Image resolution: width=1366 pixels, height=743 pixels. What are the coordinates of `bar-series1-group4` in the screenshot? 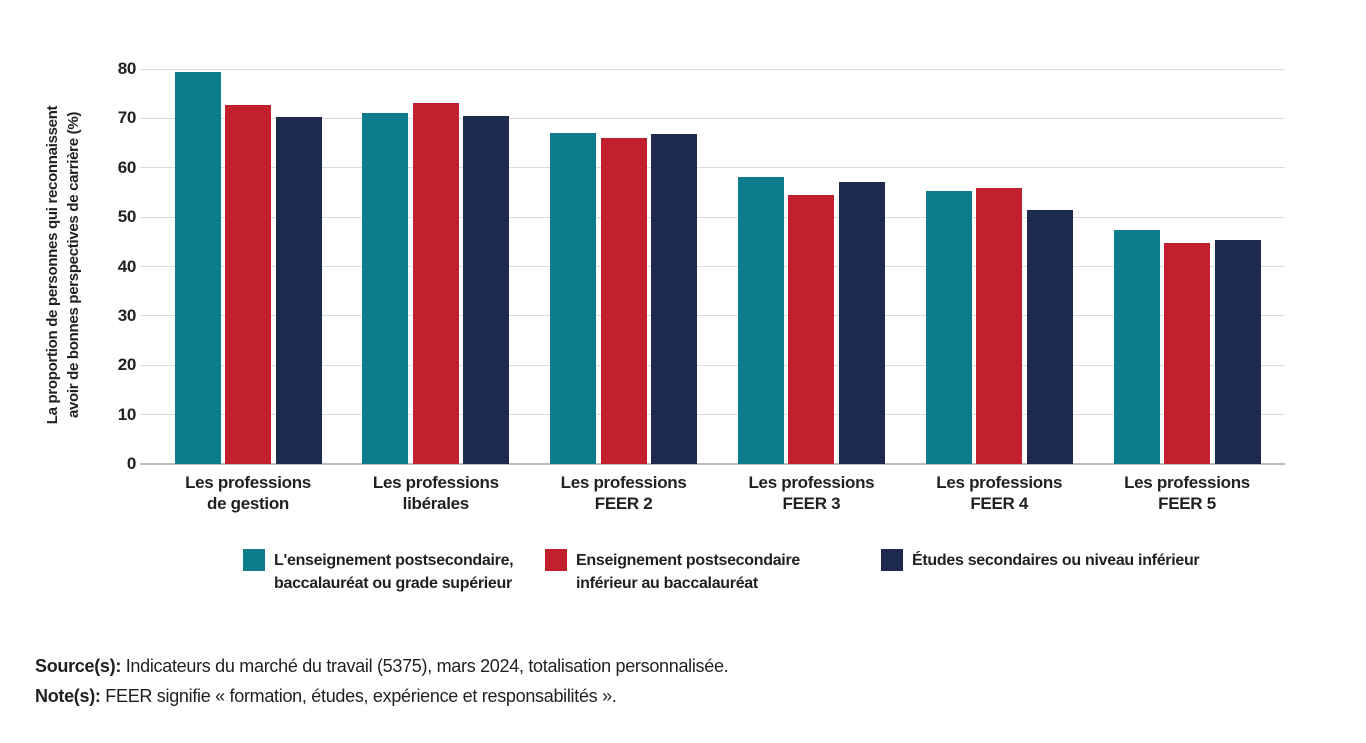 It's located at (760, 320).